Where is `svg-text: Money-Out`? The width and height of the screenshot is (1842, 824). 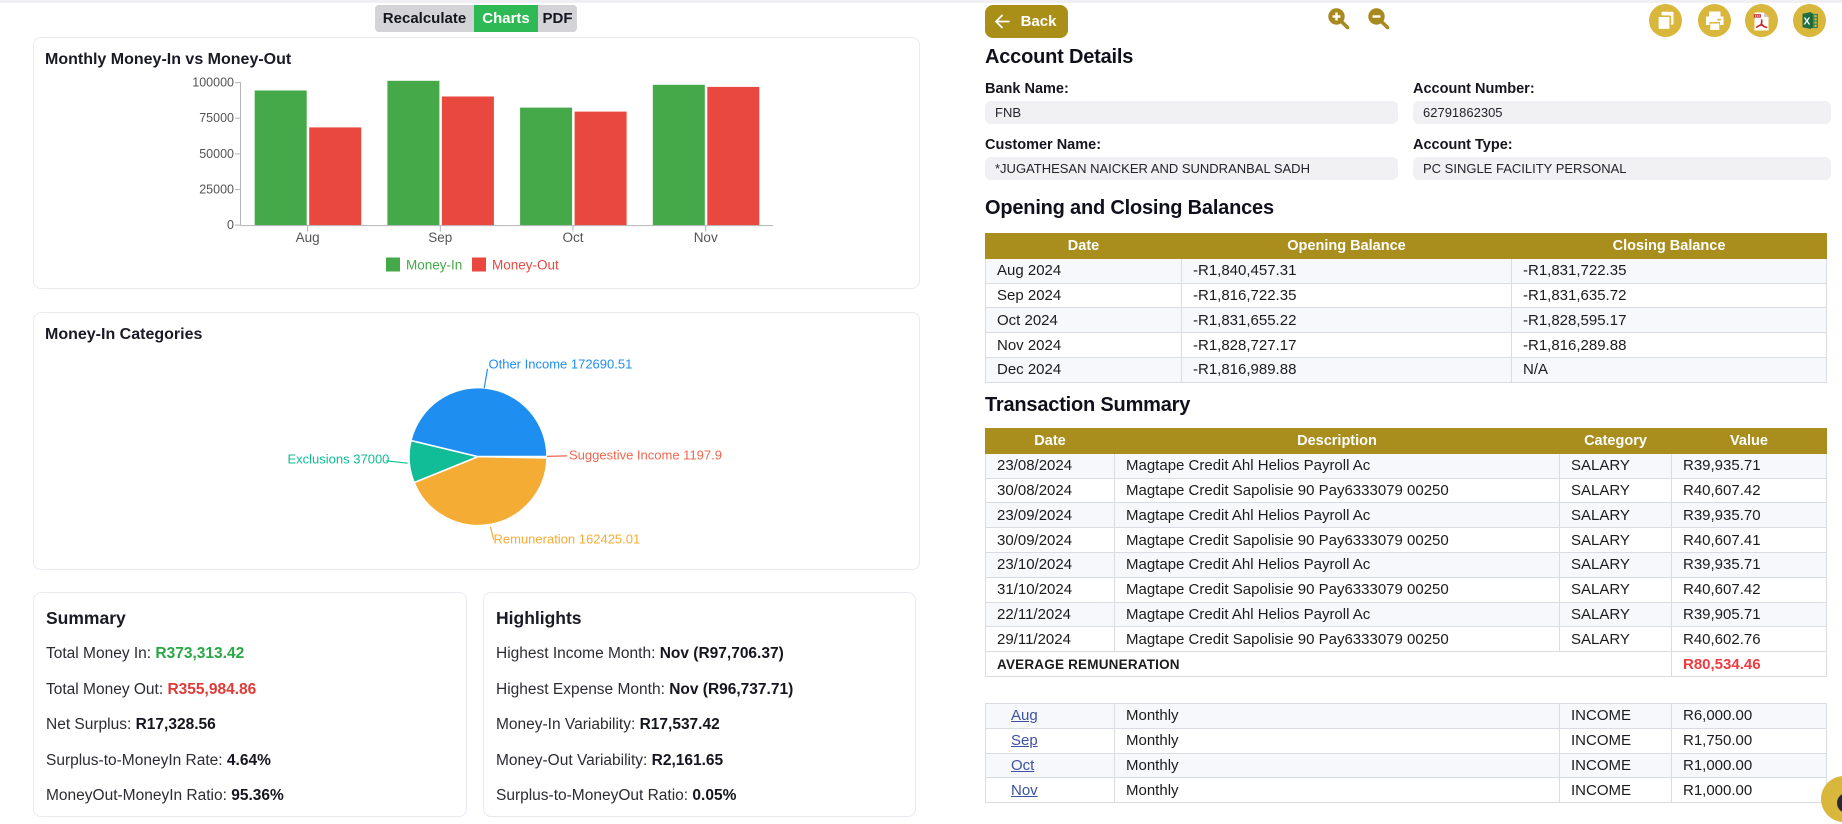 svg-text: Money-Out is located at coordinates (525, 265).